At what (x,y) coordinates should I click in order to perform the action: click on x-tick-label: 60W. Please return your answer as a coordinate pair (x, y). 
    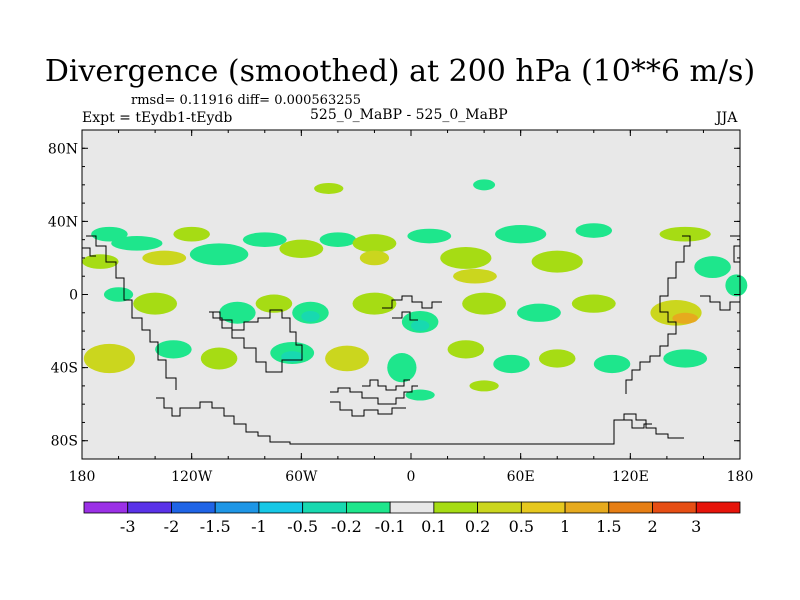
    Looking at the image, I should click on (301, 477).